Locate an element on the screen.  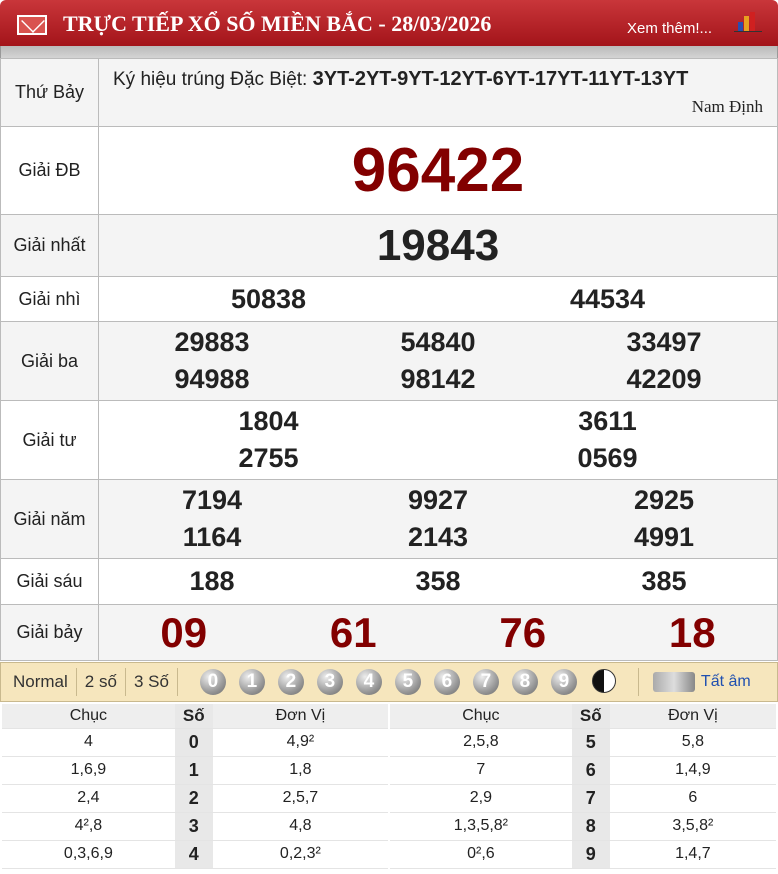
prize-number: 9927 is located at coordinates (438, 500).